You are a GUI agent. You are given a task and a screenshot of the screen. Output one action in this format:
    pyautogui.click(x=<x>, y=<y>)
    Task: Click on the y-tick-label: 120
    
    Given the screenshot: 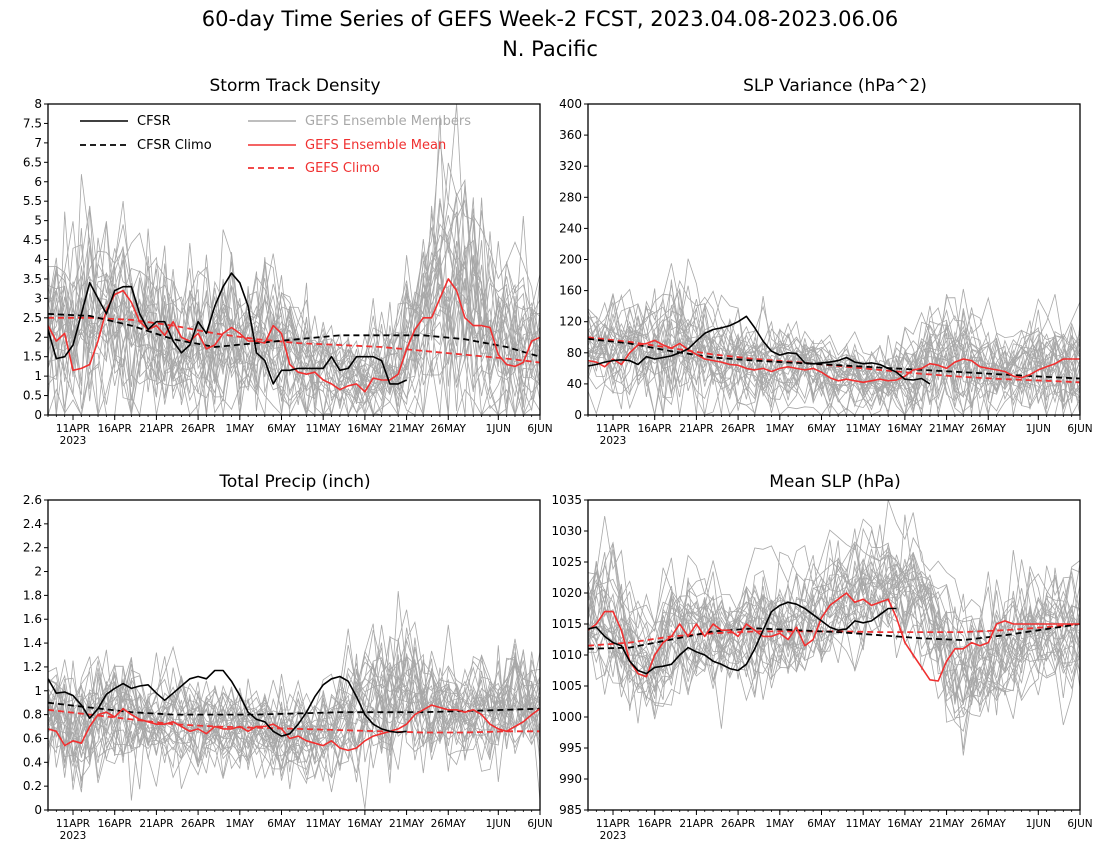 What is the action you would take?
    pyautogui.click(x=570, y=322)
    